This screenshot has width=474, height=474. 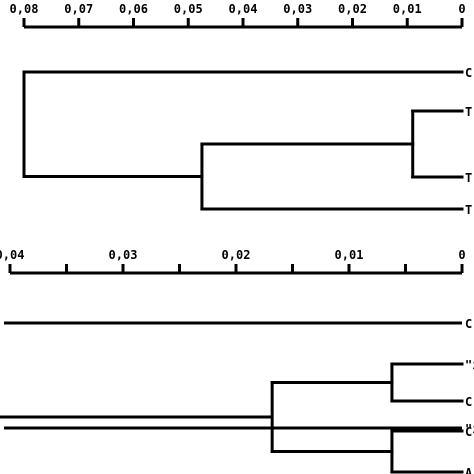 I want to click on leaf-label: A, so click(x=469, y=470).